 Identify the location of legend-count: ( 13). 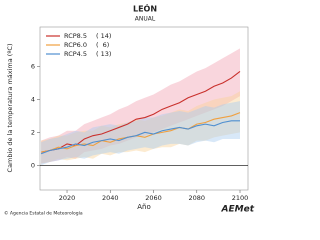
(103, 54).